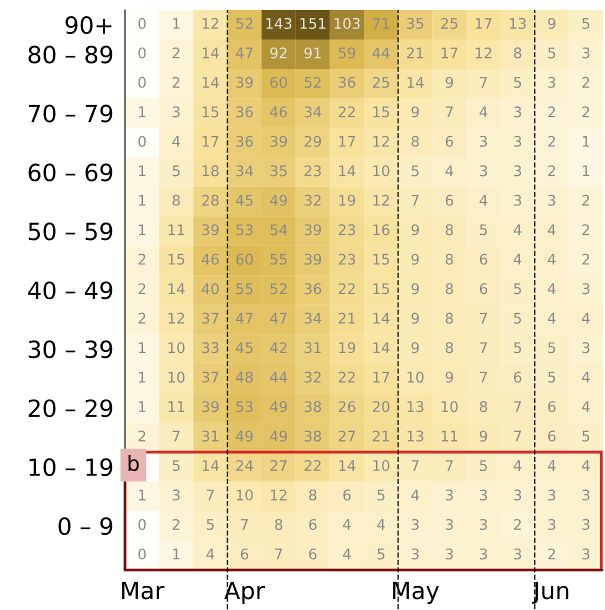 This screenshot has height=610, width=605. What do you see at coordinates (312, 465) in the screenshot?
I see `data-label: 22` at bounding box center [312, 465].